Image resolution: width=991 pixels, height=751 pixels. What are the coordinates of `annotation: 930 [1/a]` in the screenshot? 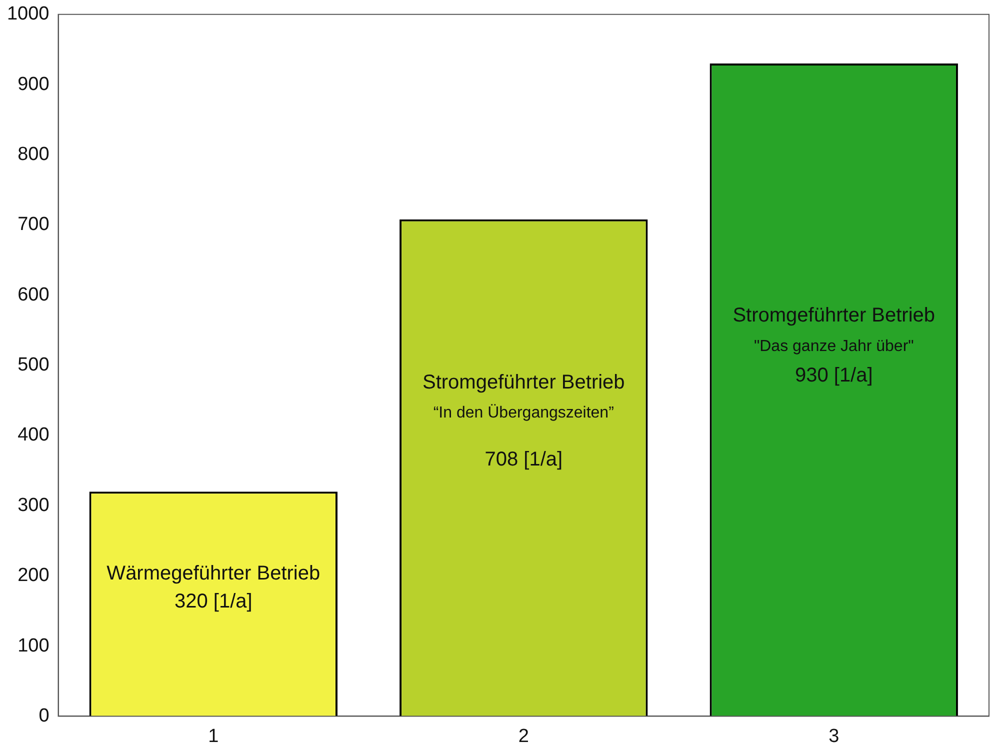 It's located at (833, 375).